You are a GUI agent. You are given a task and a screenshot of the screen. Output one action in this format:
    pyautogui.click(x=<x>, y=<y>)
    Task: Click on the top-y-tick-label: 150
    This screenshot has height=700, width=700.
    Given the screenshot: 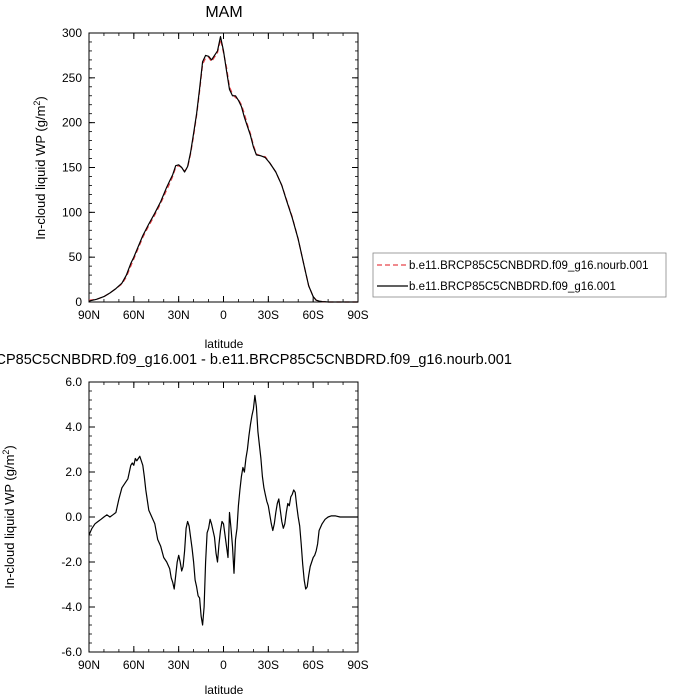 What is the action you would take?
    pyautogui.click(x=72, y=168)
    